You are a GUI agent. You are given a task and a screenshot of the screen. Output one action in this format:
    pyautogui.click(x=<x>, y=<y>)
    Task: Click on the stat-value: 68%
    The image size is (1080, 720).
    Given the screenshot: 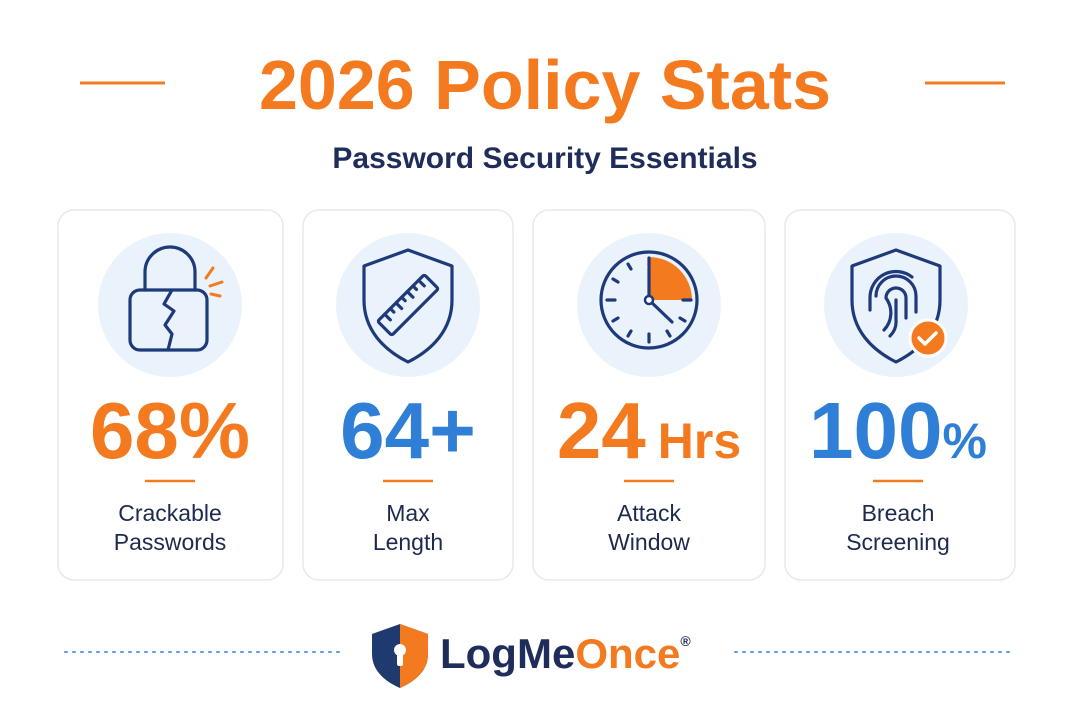 What is the action you would take?
    pyautogui.click(x=170, y=430)
    